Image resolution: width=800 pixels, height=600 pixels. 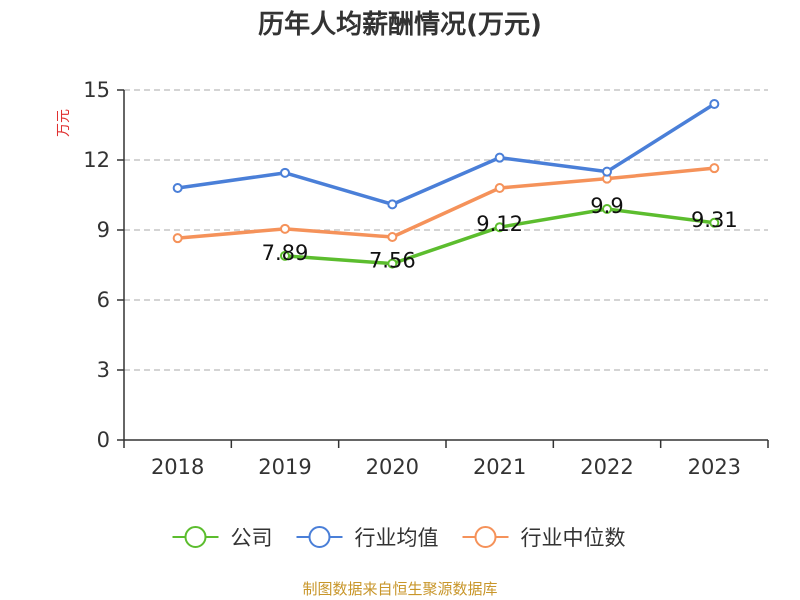 I want to click on data-labels: 7.89 7.56 9.12 9.9 9.31, so click(x=500, y=233).